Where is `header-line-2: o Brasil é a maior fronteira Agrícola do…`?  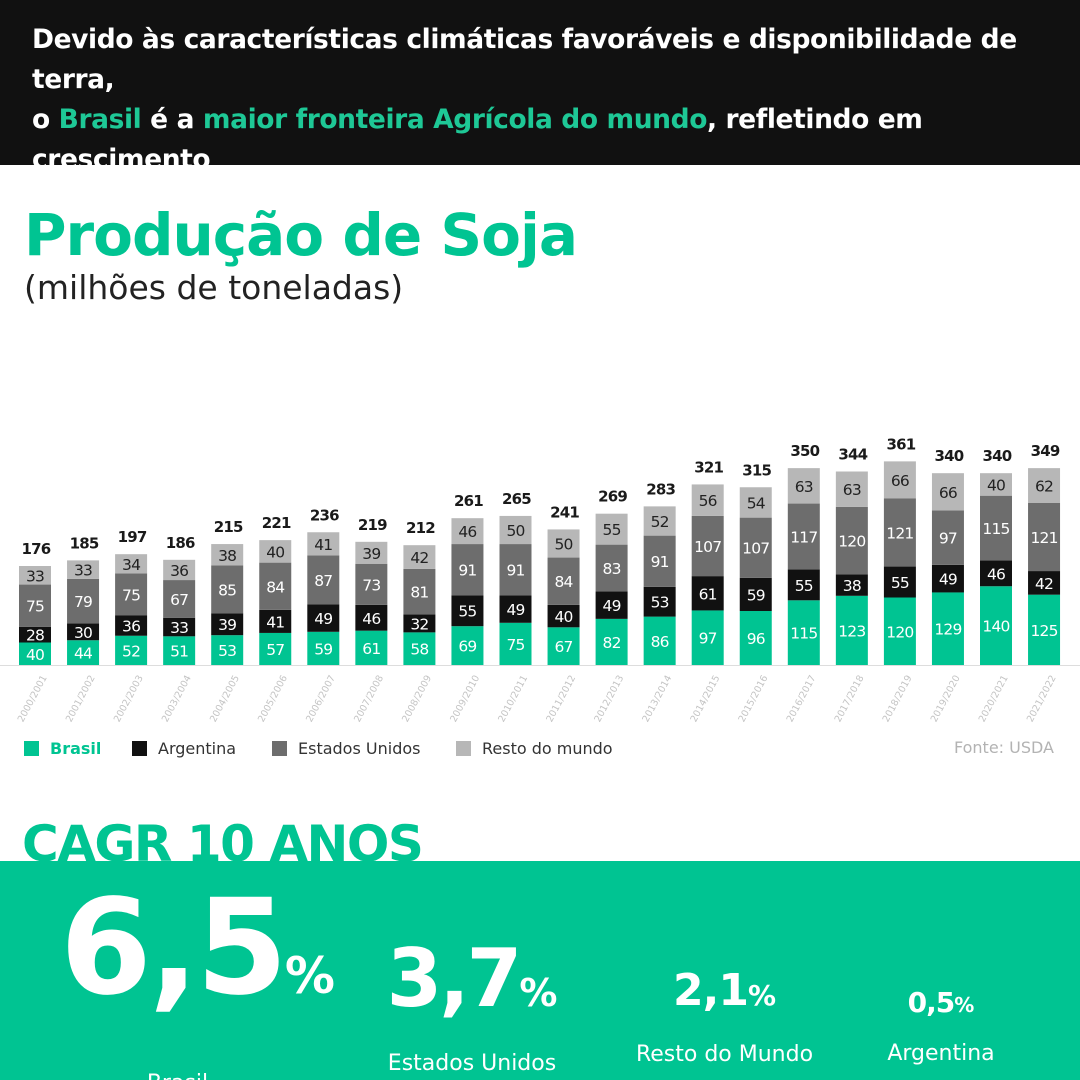 header-line-2: o Brasil é a maior fronteira Agrícola do… is located at coordinates (542, 140).